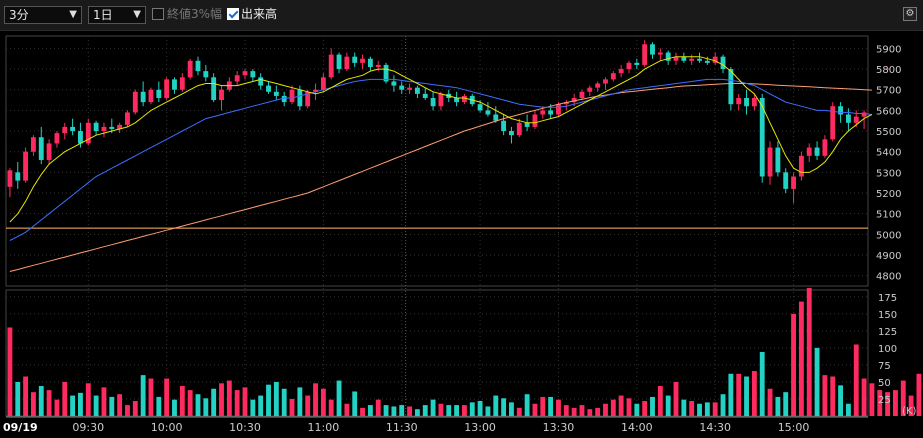 This screenshot has height=438, width=923. What do you see at coordinates (887, 349) in the screenshot?
I see `volume-tick-label: 100` at bounding box center [887, 349].